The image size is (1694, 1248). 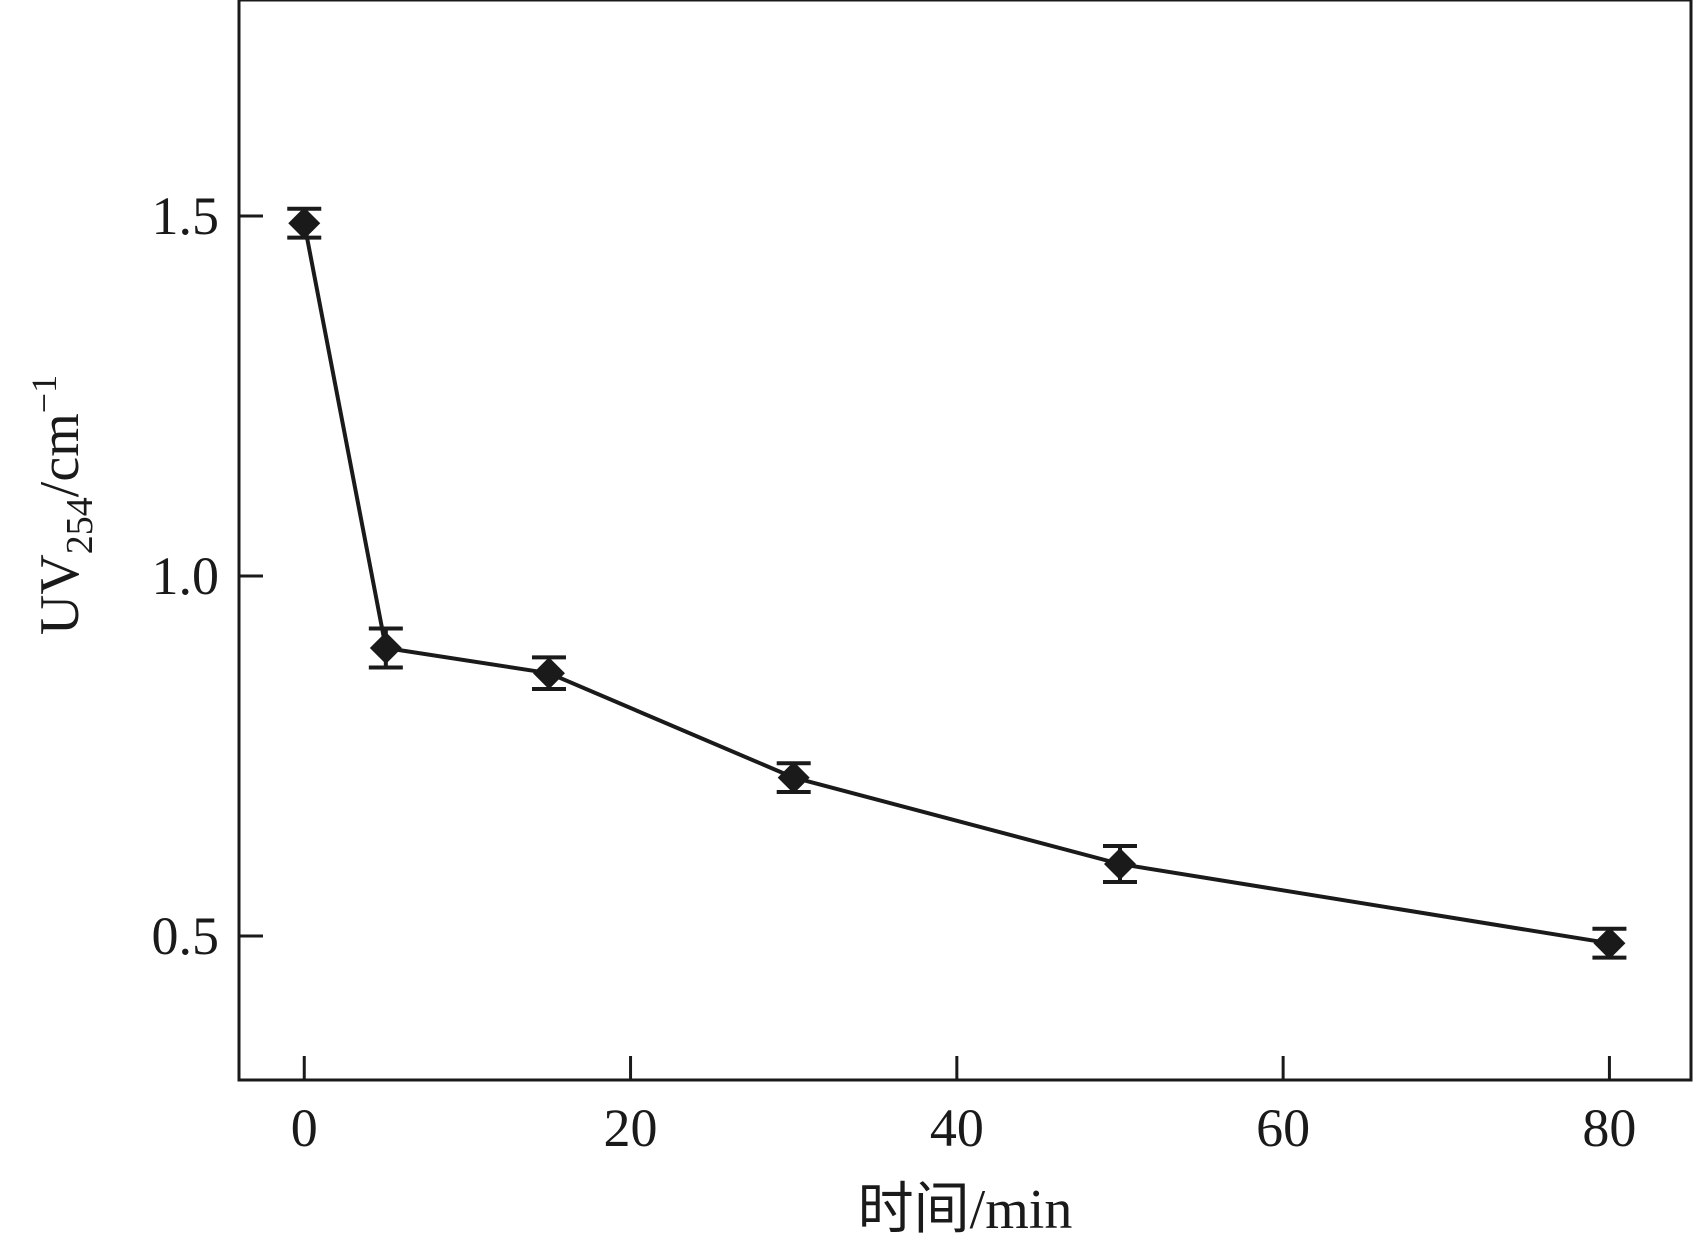 What do you see at coordinates (80, 525) in the screenshot?
I see `y-axis-label-subscript: 254` at bounding box center [80, 525].